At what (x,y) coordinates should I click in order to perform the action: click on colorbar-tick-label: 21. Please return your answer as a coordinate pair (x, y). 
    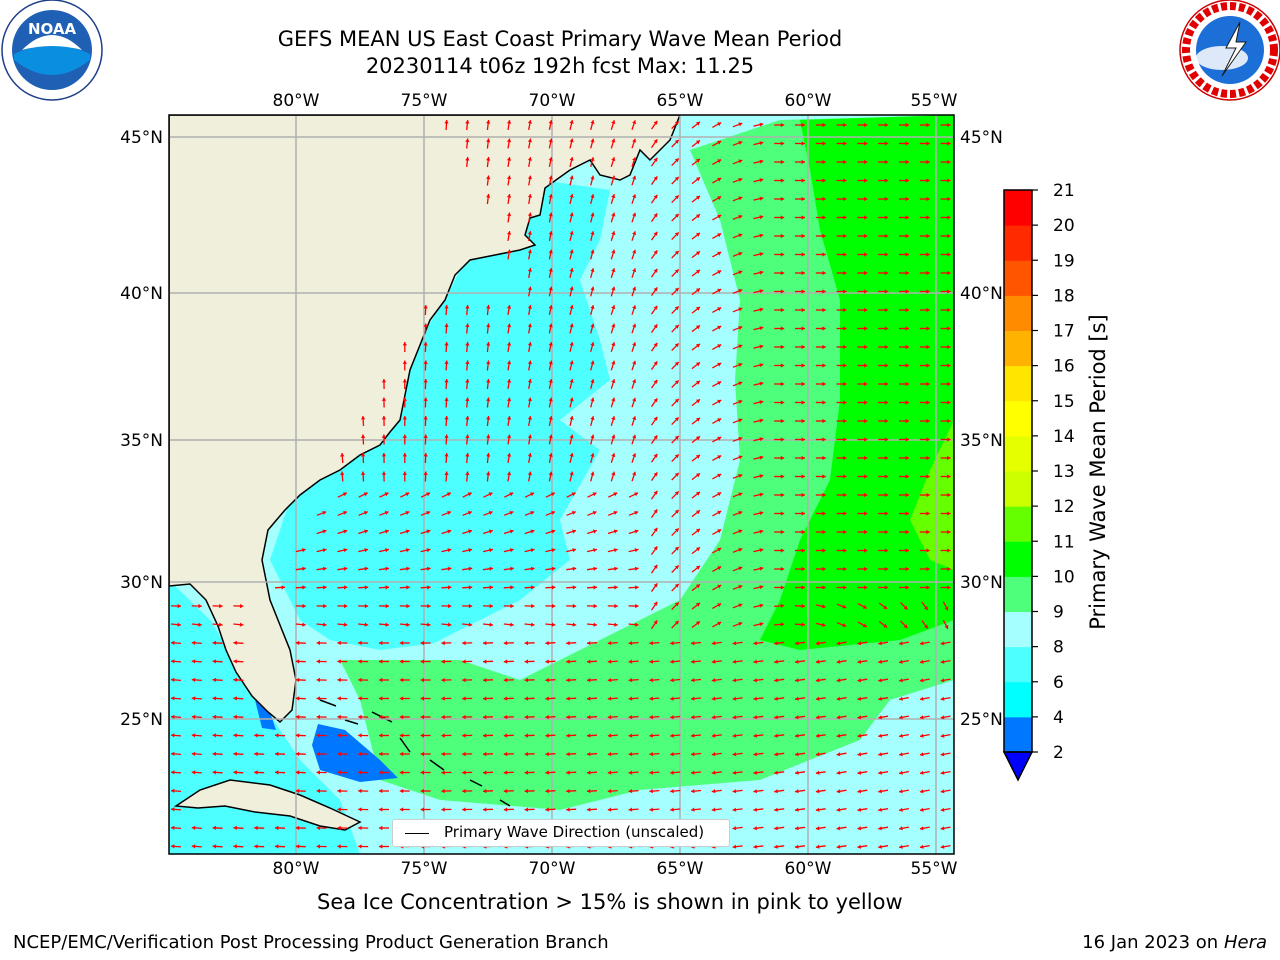
    Looking at the image, I should click on (1064, 191).